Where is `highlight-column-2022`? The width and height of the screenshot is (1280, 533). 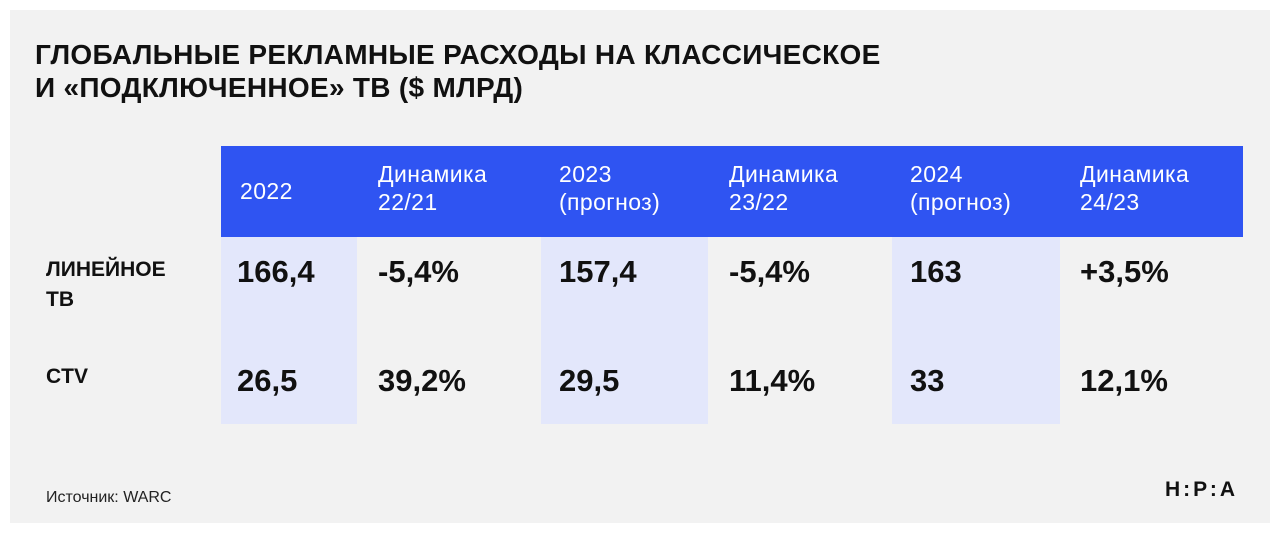 highlight-column-2022 is located at coordinates (289, 330).